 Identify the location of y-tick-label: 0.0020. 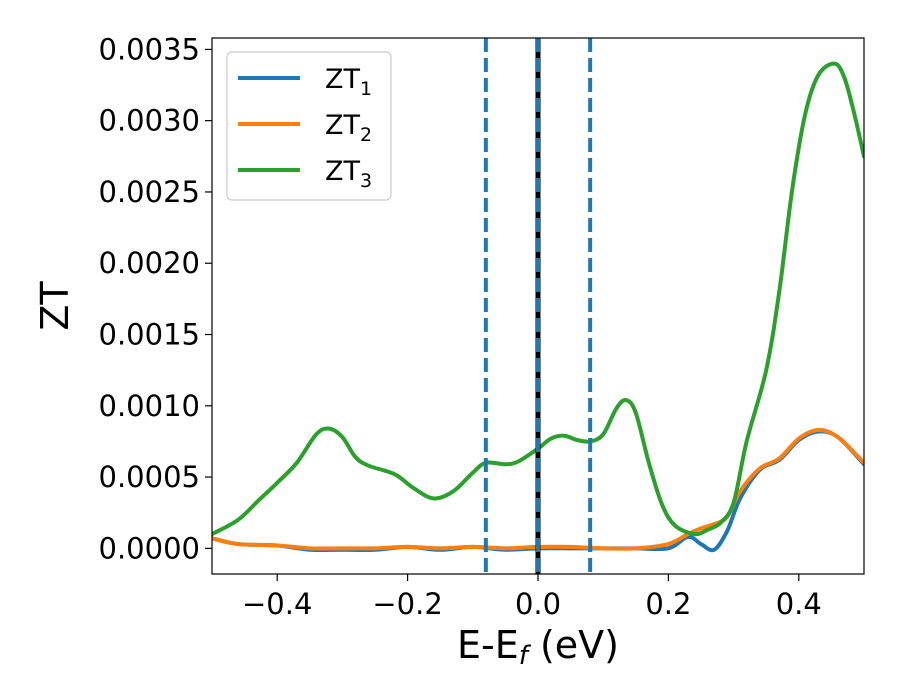
(149, 263).